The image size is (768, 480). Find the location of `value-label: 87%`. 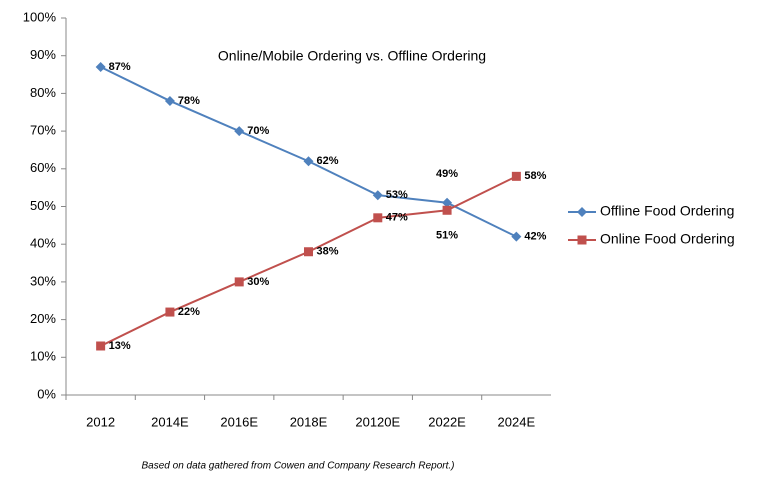

value-label: 87% is located at coordinates (120, 67).